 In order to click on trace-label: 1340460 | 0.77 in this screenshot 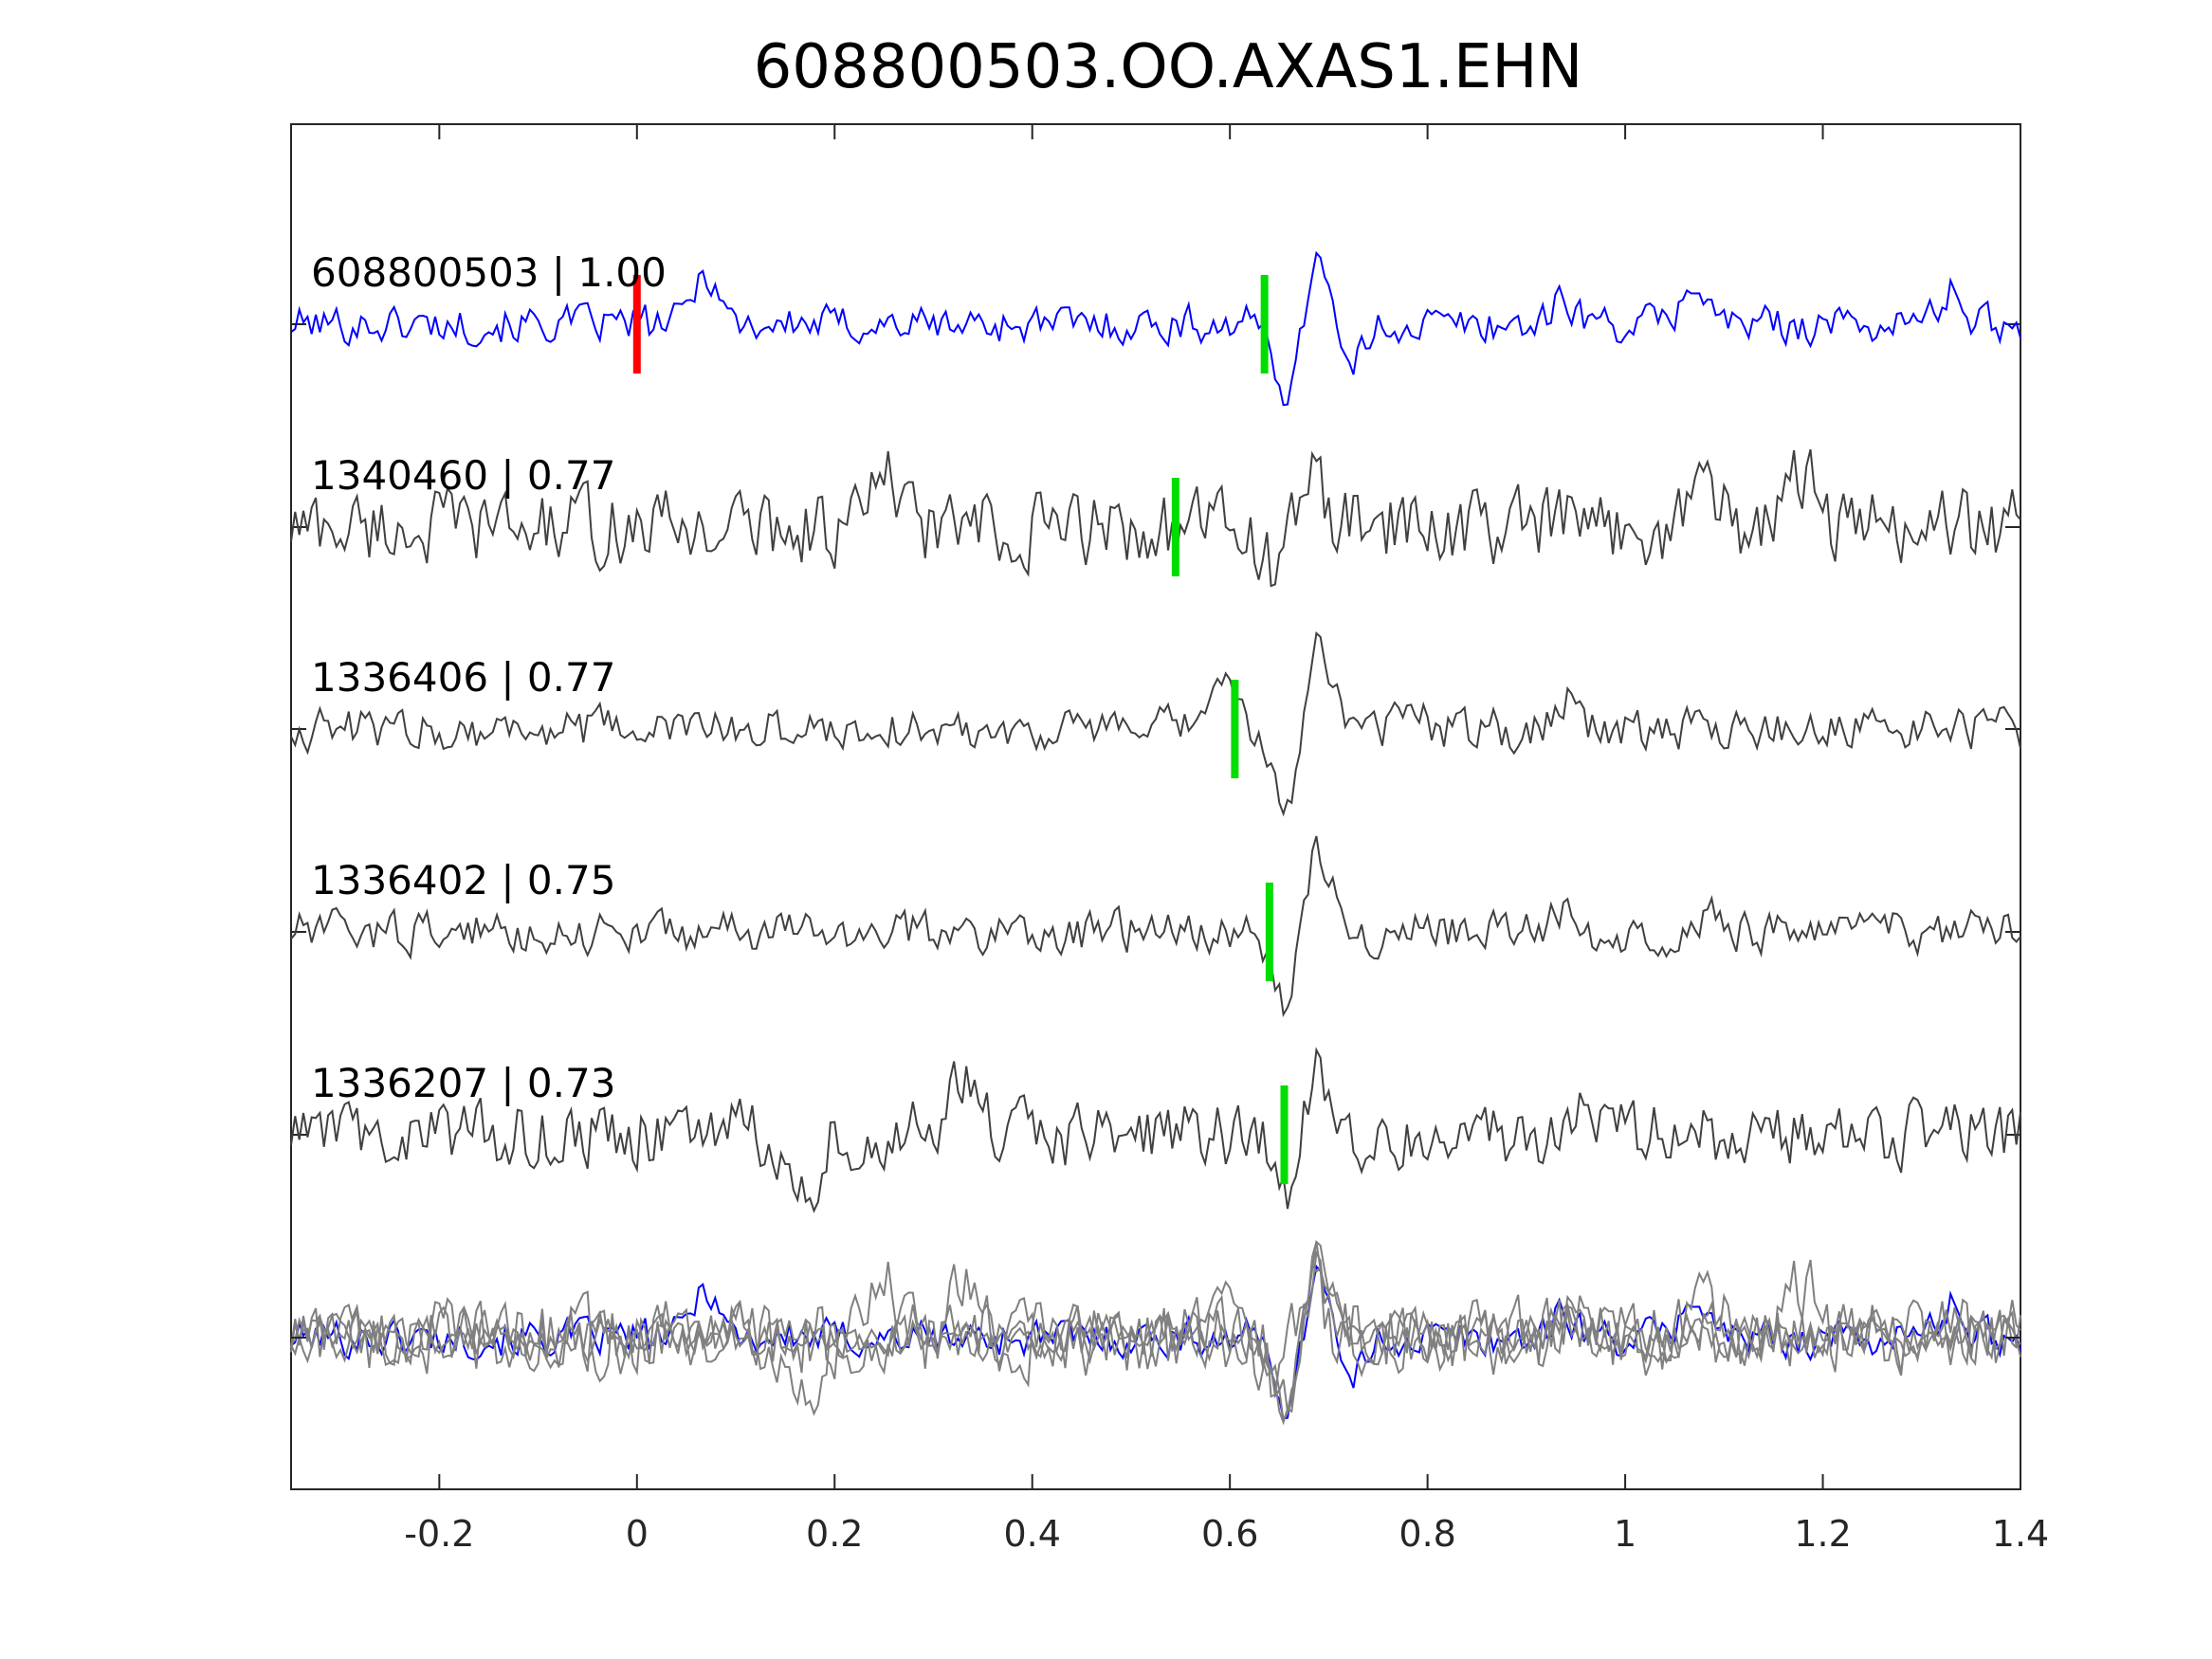, I will do `click(463, 475)`.